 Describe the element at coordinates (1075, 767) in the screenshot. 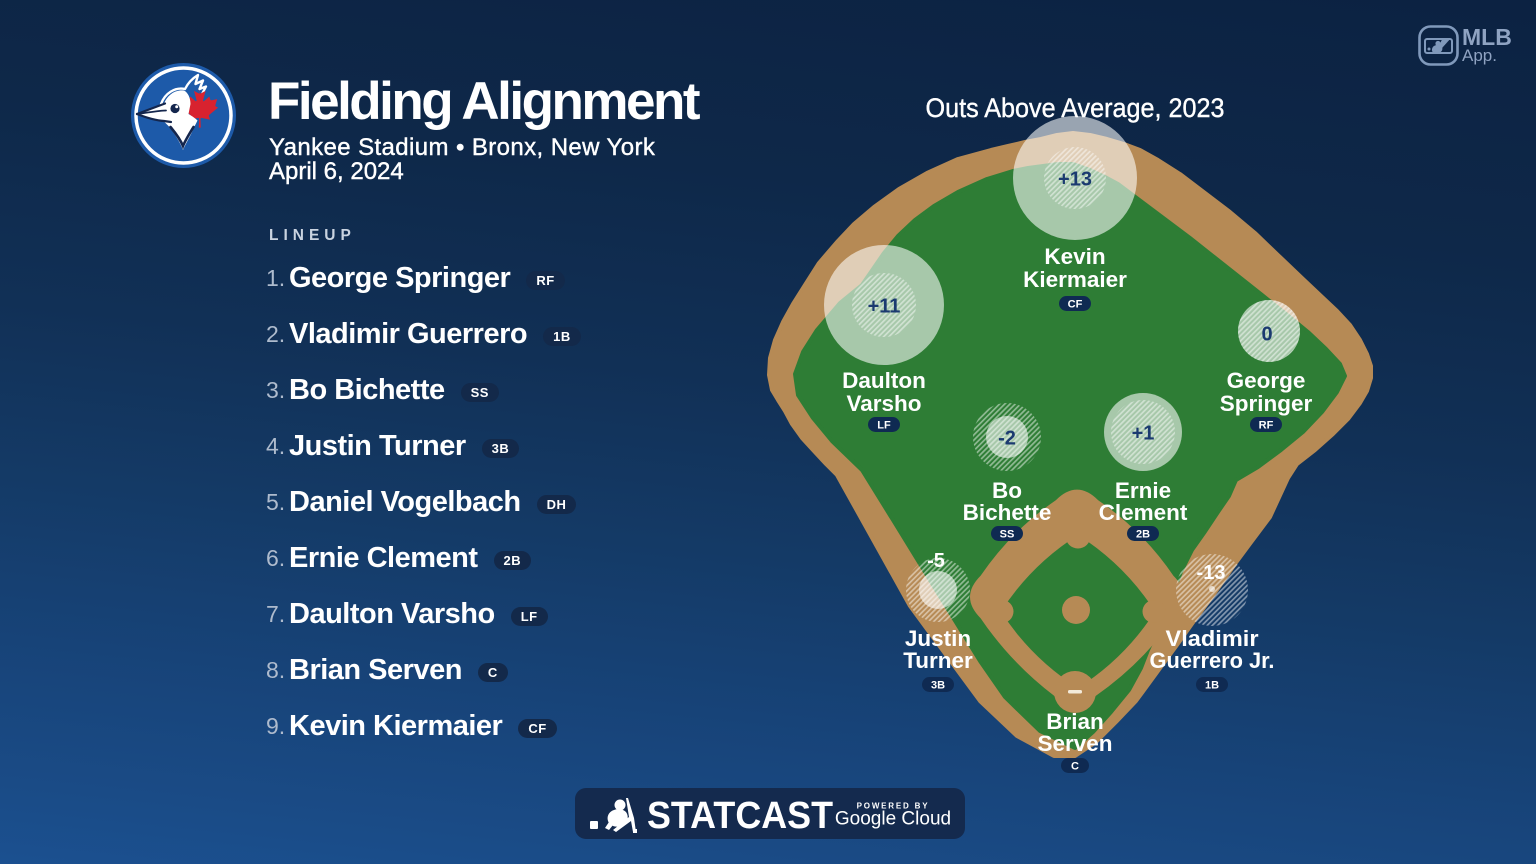

I see `svg-text: C` at that location.